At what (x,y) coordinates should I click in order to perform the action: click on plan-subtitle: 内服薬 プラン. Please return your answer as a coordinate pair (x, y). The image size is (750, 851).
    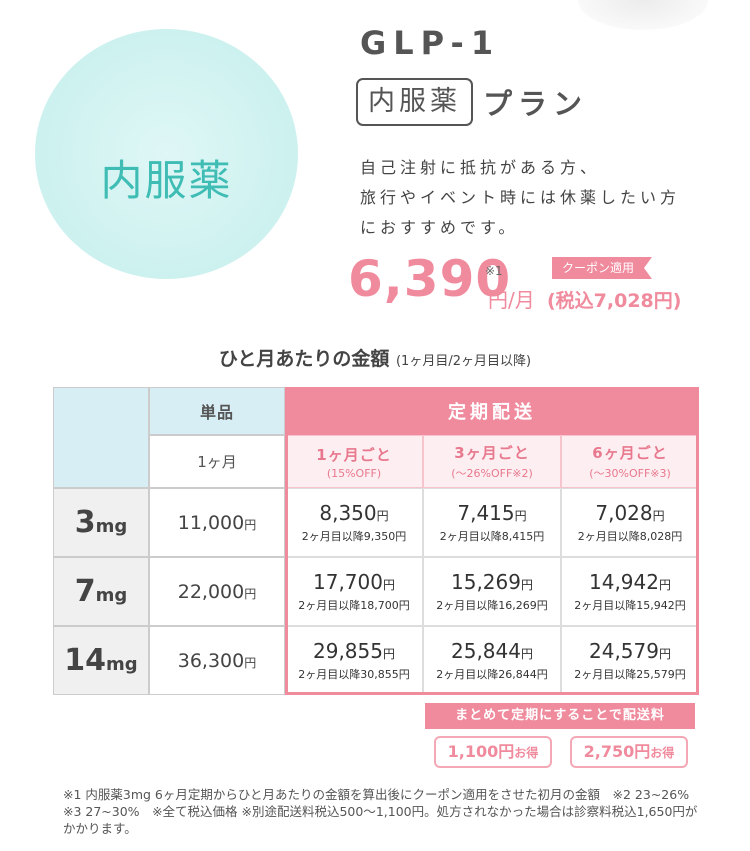
    Looking at the image, I should click on (472, 102).